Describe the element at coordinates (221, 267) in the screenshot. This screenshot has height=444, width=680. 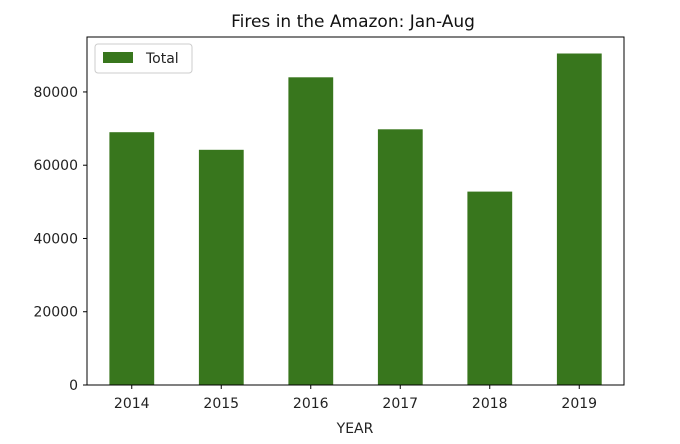
I see `bar-2015` at that location.